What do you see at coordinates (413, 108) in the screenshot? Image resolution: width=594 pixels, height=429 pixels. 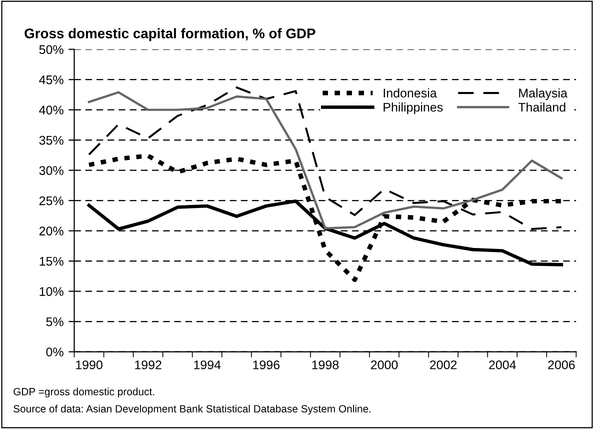 I see `legend-label: Philippines` at bounding box center [413, 108].